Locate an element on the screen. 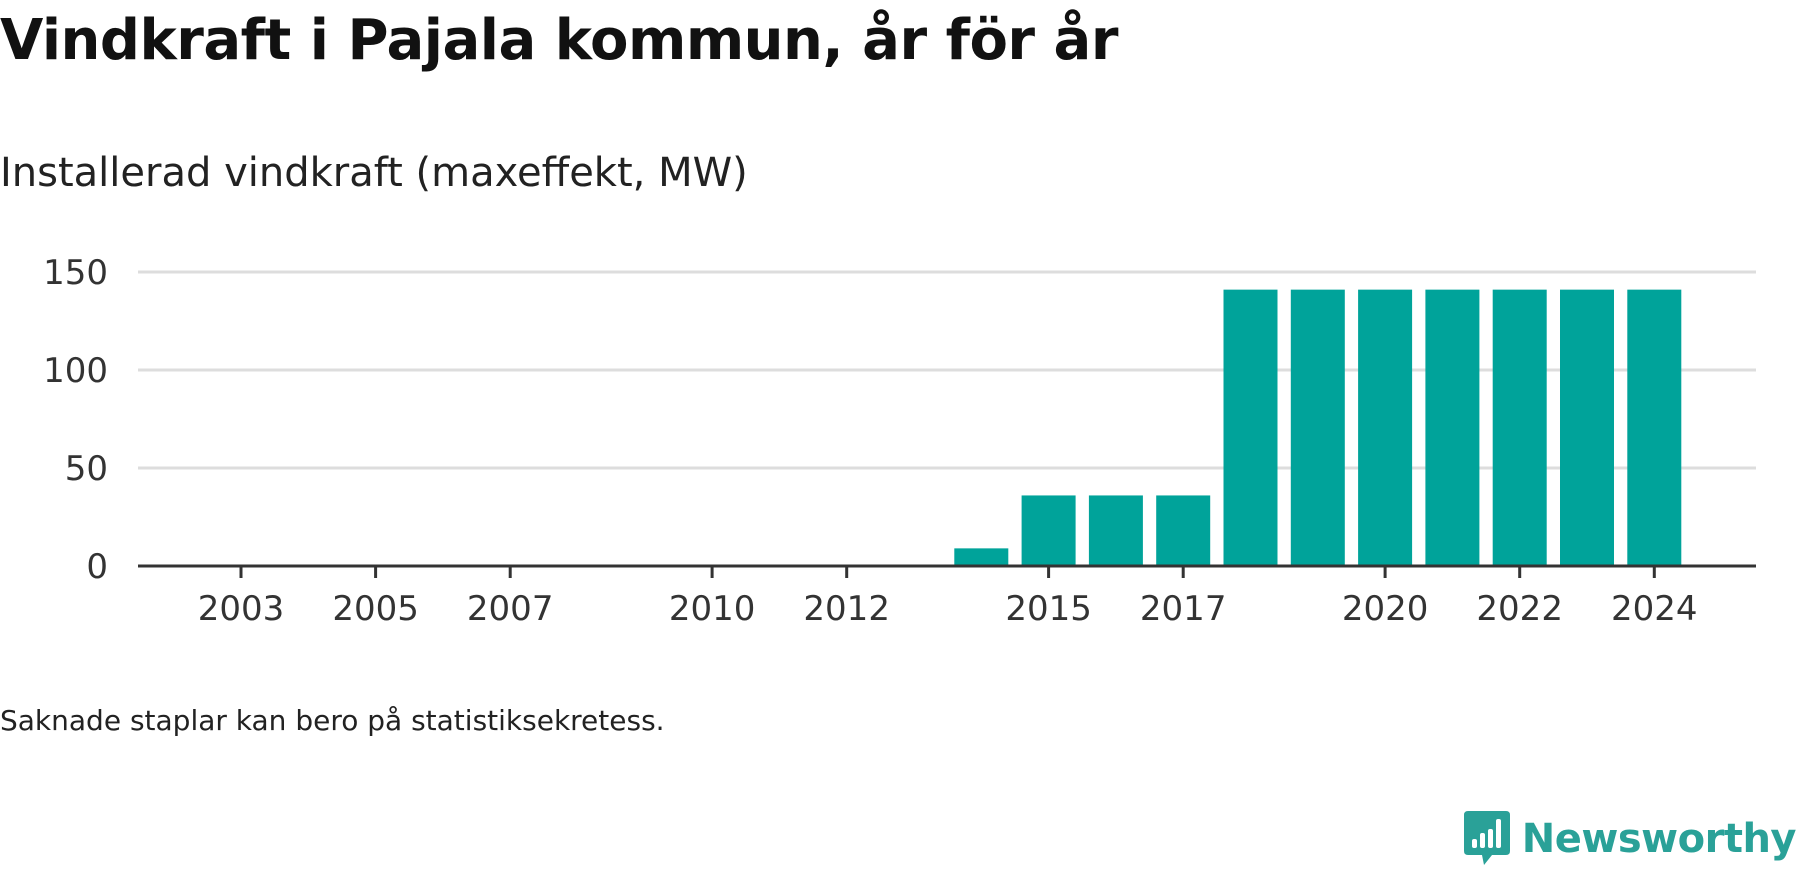  x-tick-label: 2022 is located at coordinates (1519, 609).